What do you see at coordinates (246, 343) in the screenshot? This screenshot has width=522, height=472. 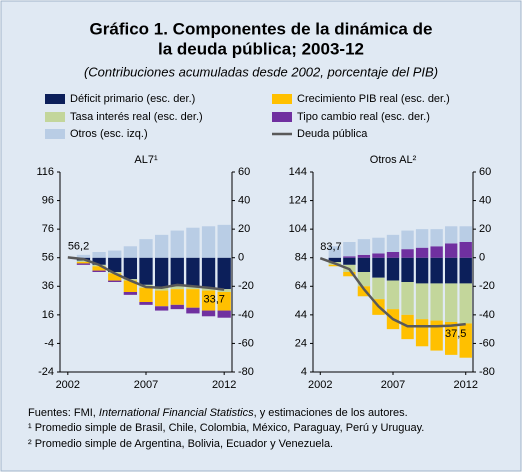 I see `y2-tick-label: -60` at bounding box center [246, 343].